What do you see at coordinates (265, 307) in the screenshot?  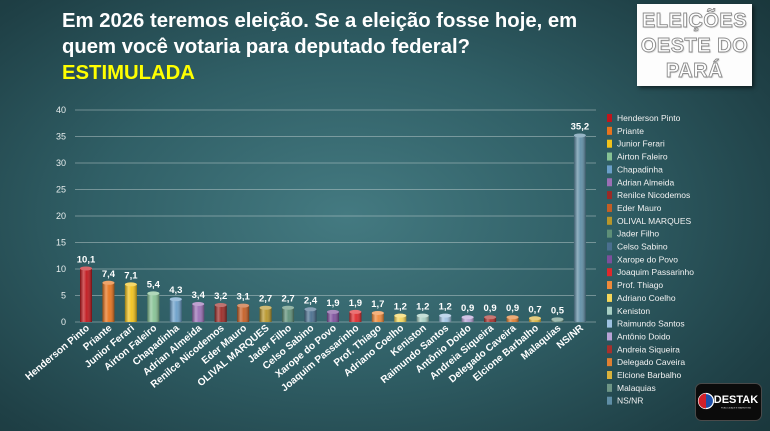 I see `bar-cap-highlight-olival-marques` at bounding box center [265, 307].